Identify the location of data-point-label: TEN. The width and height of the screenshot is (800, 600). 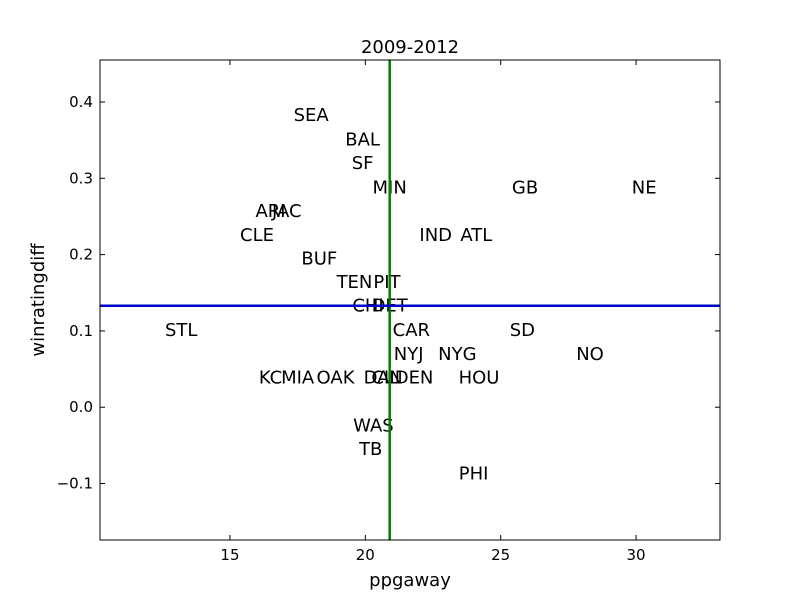
(354, 282).